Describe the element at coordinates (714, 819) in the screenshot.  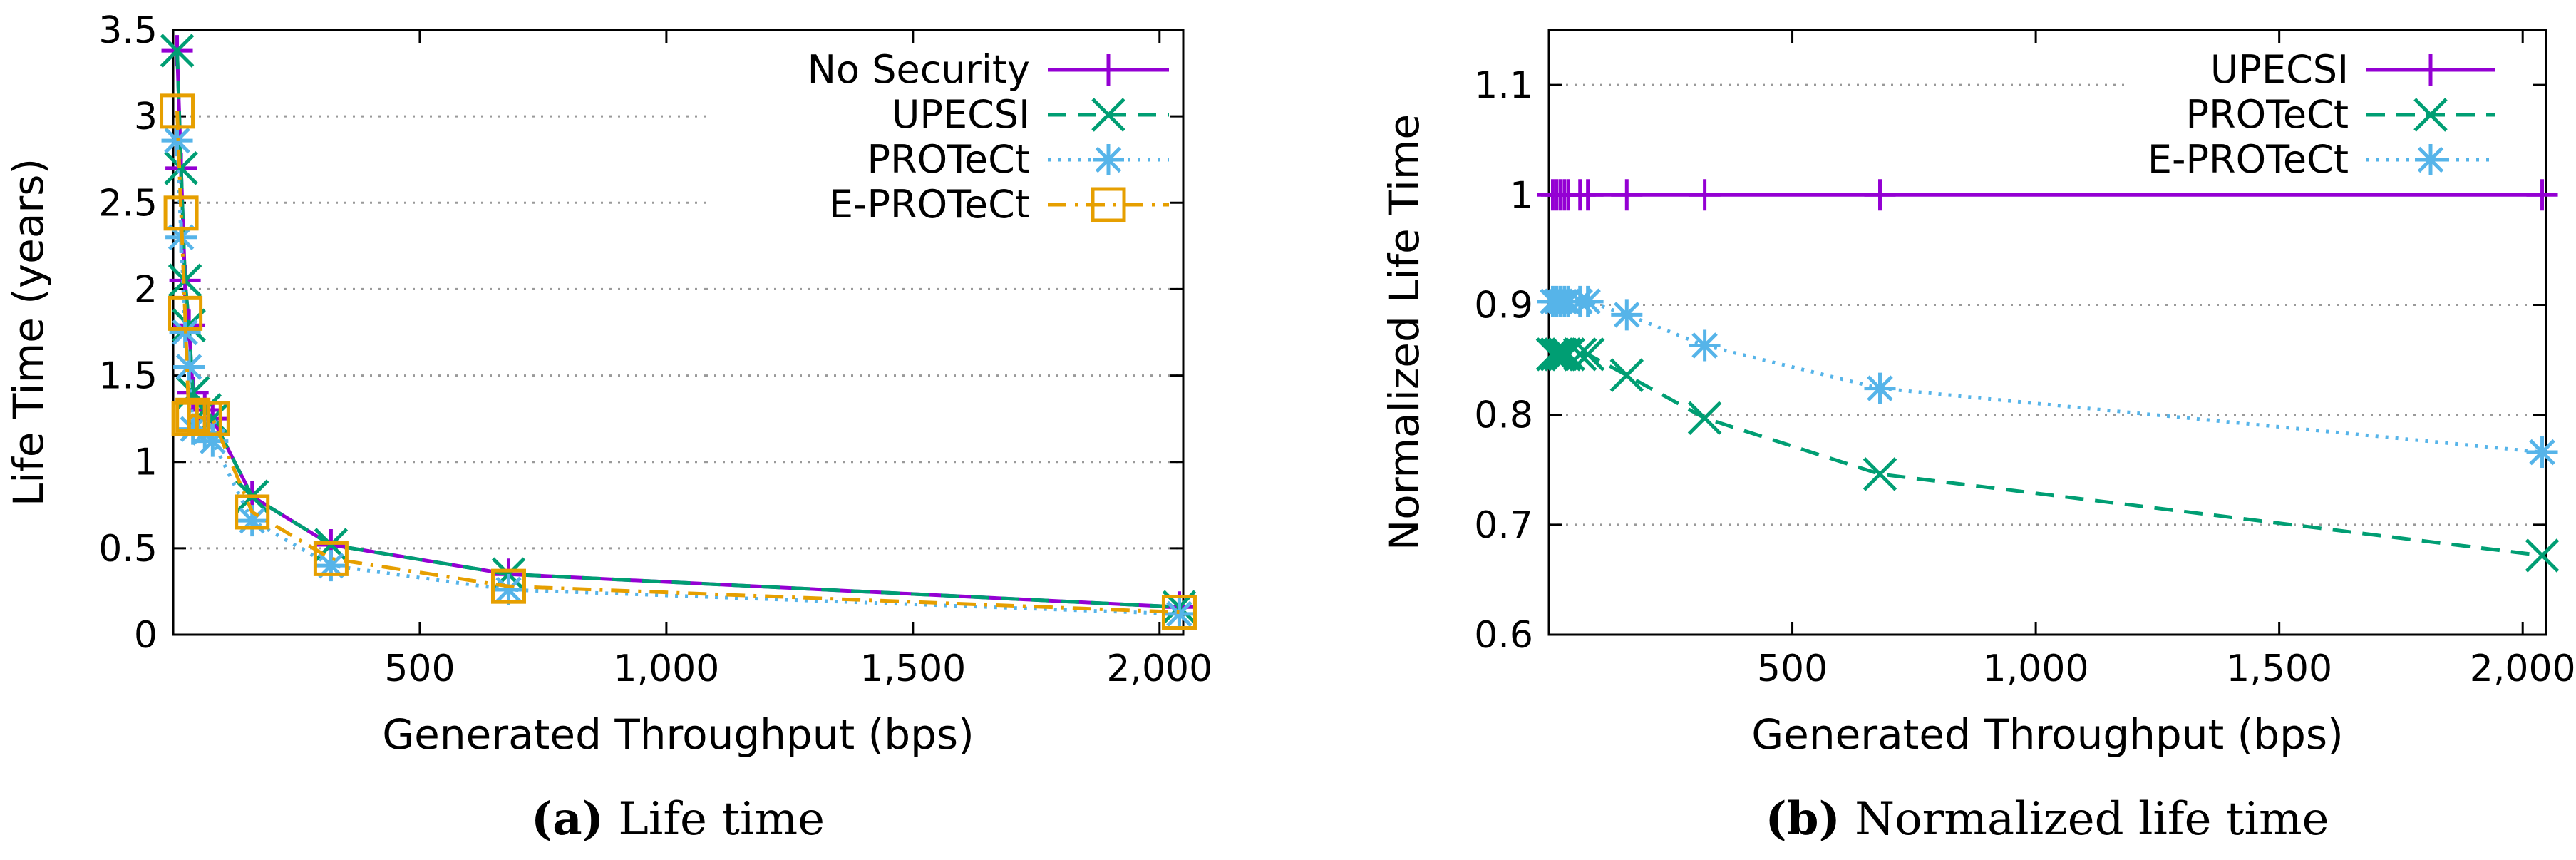
I see `caption-text: Life time` at that location.